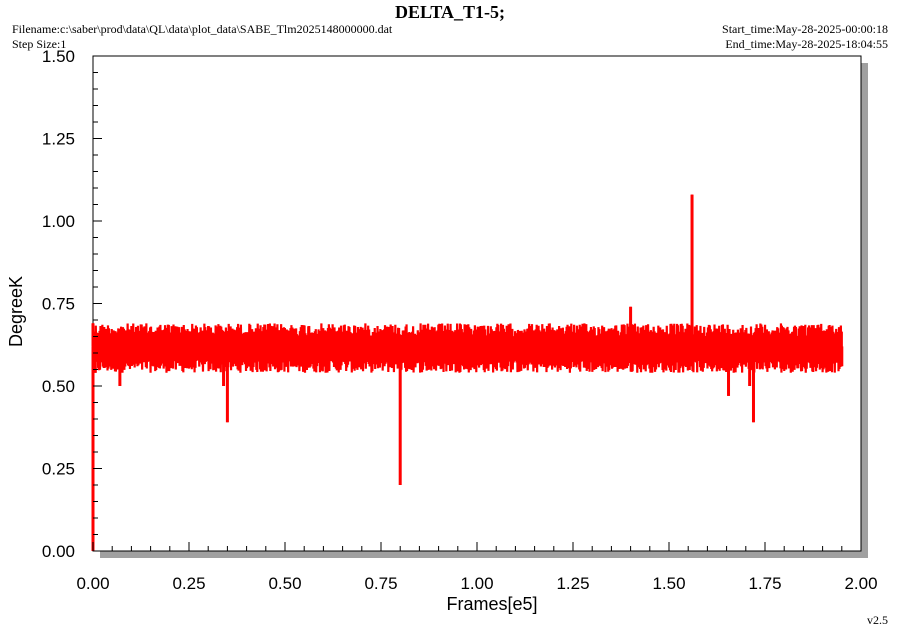 The width and height of the screenshot is (900, 630). What do you see at coordinates (16, 311) in the screenshot?
I see `y-axis-label: DegreeK` at bounding box center [16, 311].